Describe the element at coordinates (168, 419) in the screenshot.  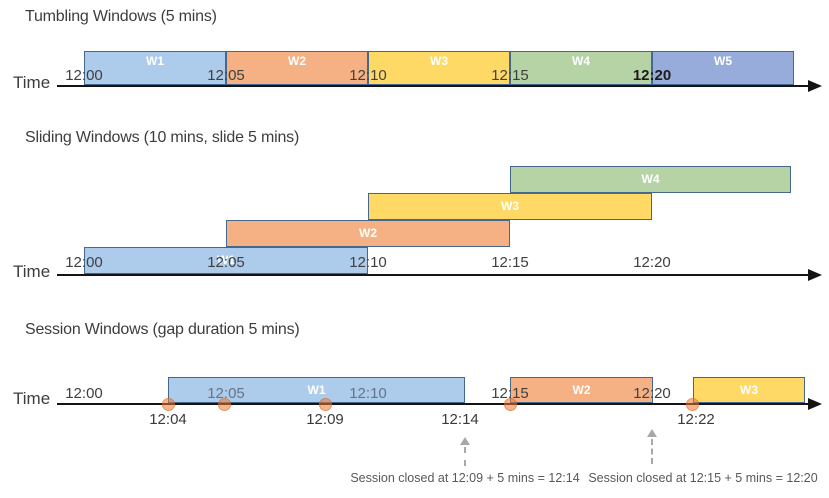
I see `event-time-label-0: 12:04` at that location.